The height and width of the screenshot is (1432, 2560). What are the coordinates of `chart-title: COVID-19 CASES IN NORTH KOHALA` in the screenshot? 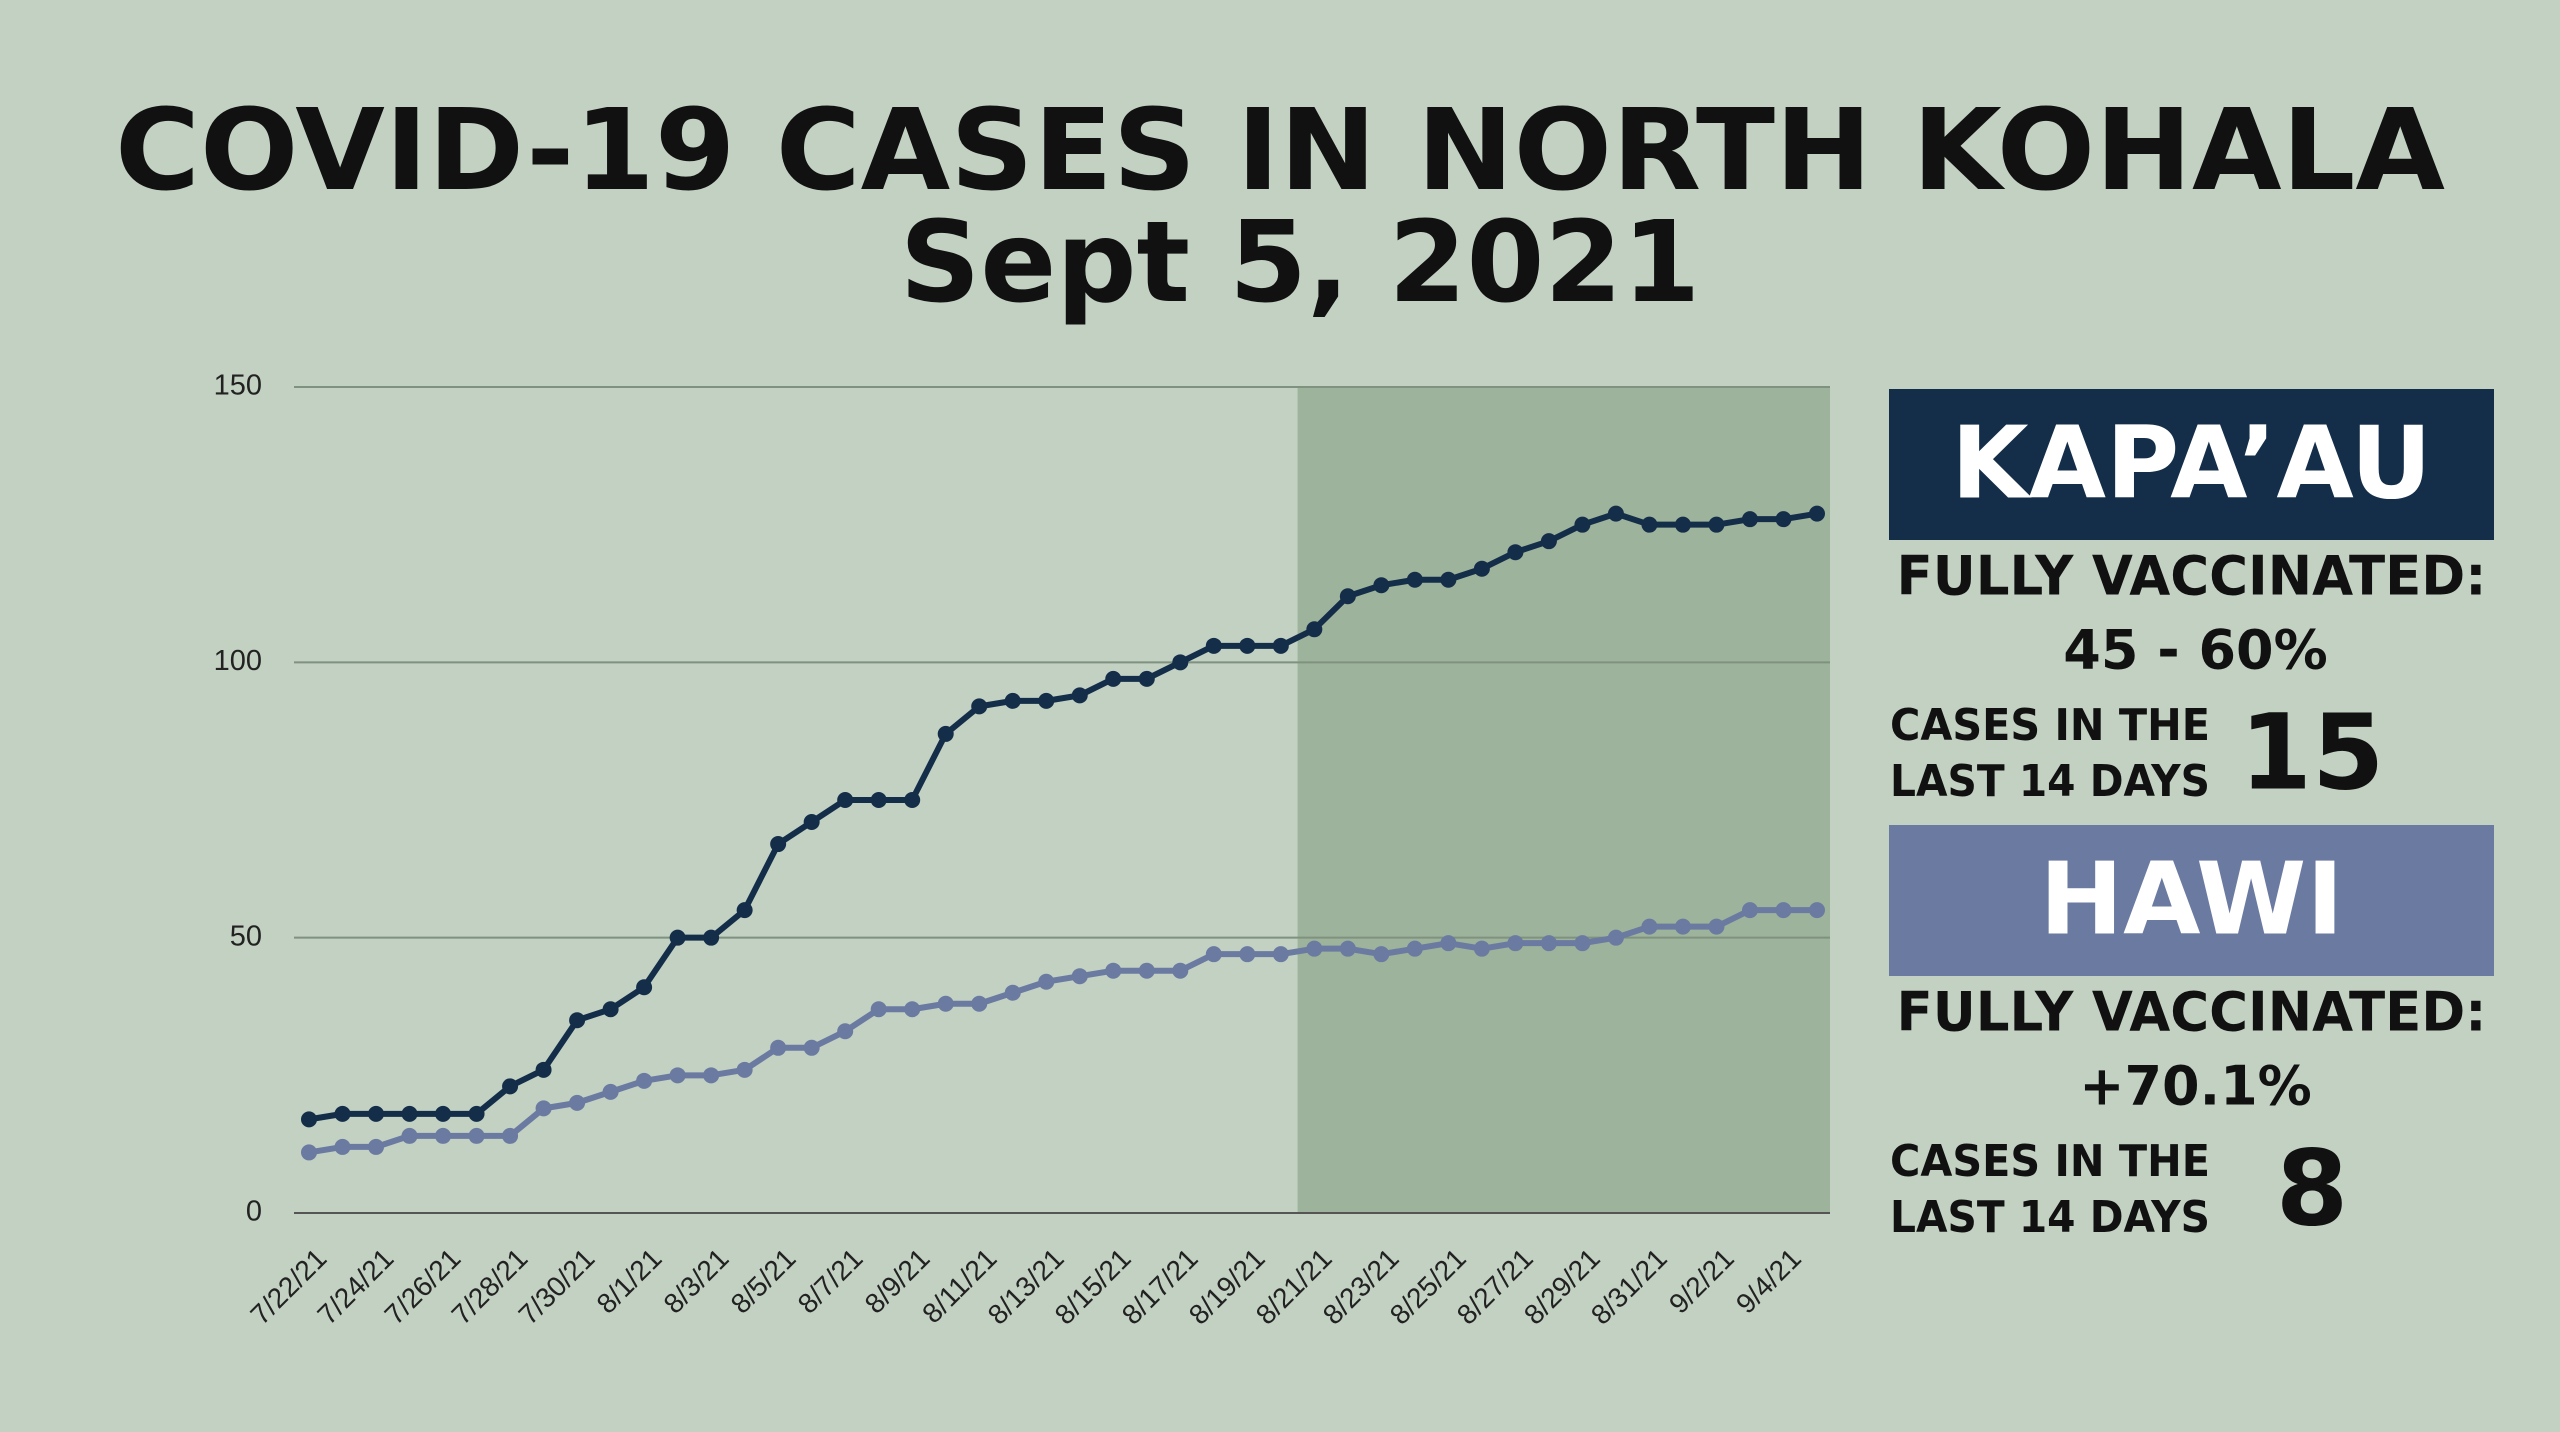 It's located at (1280, 151).